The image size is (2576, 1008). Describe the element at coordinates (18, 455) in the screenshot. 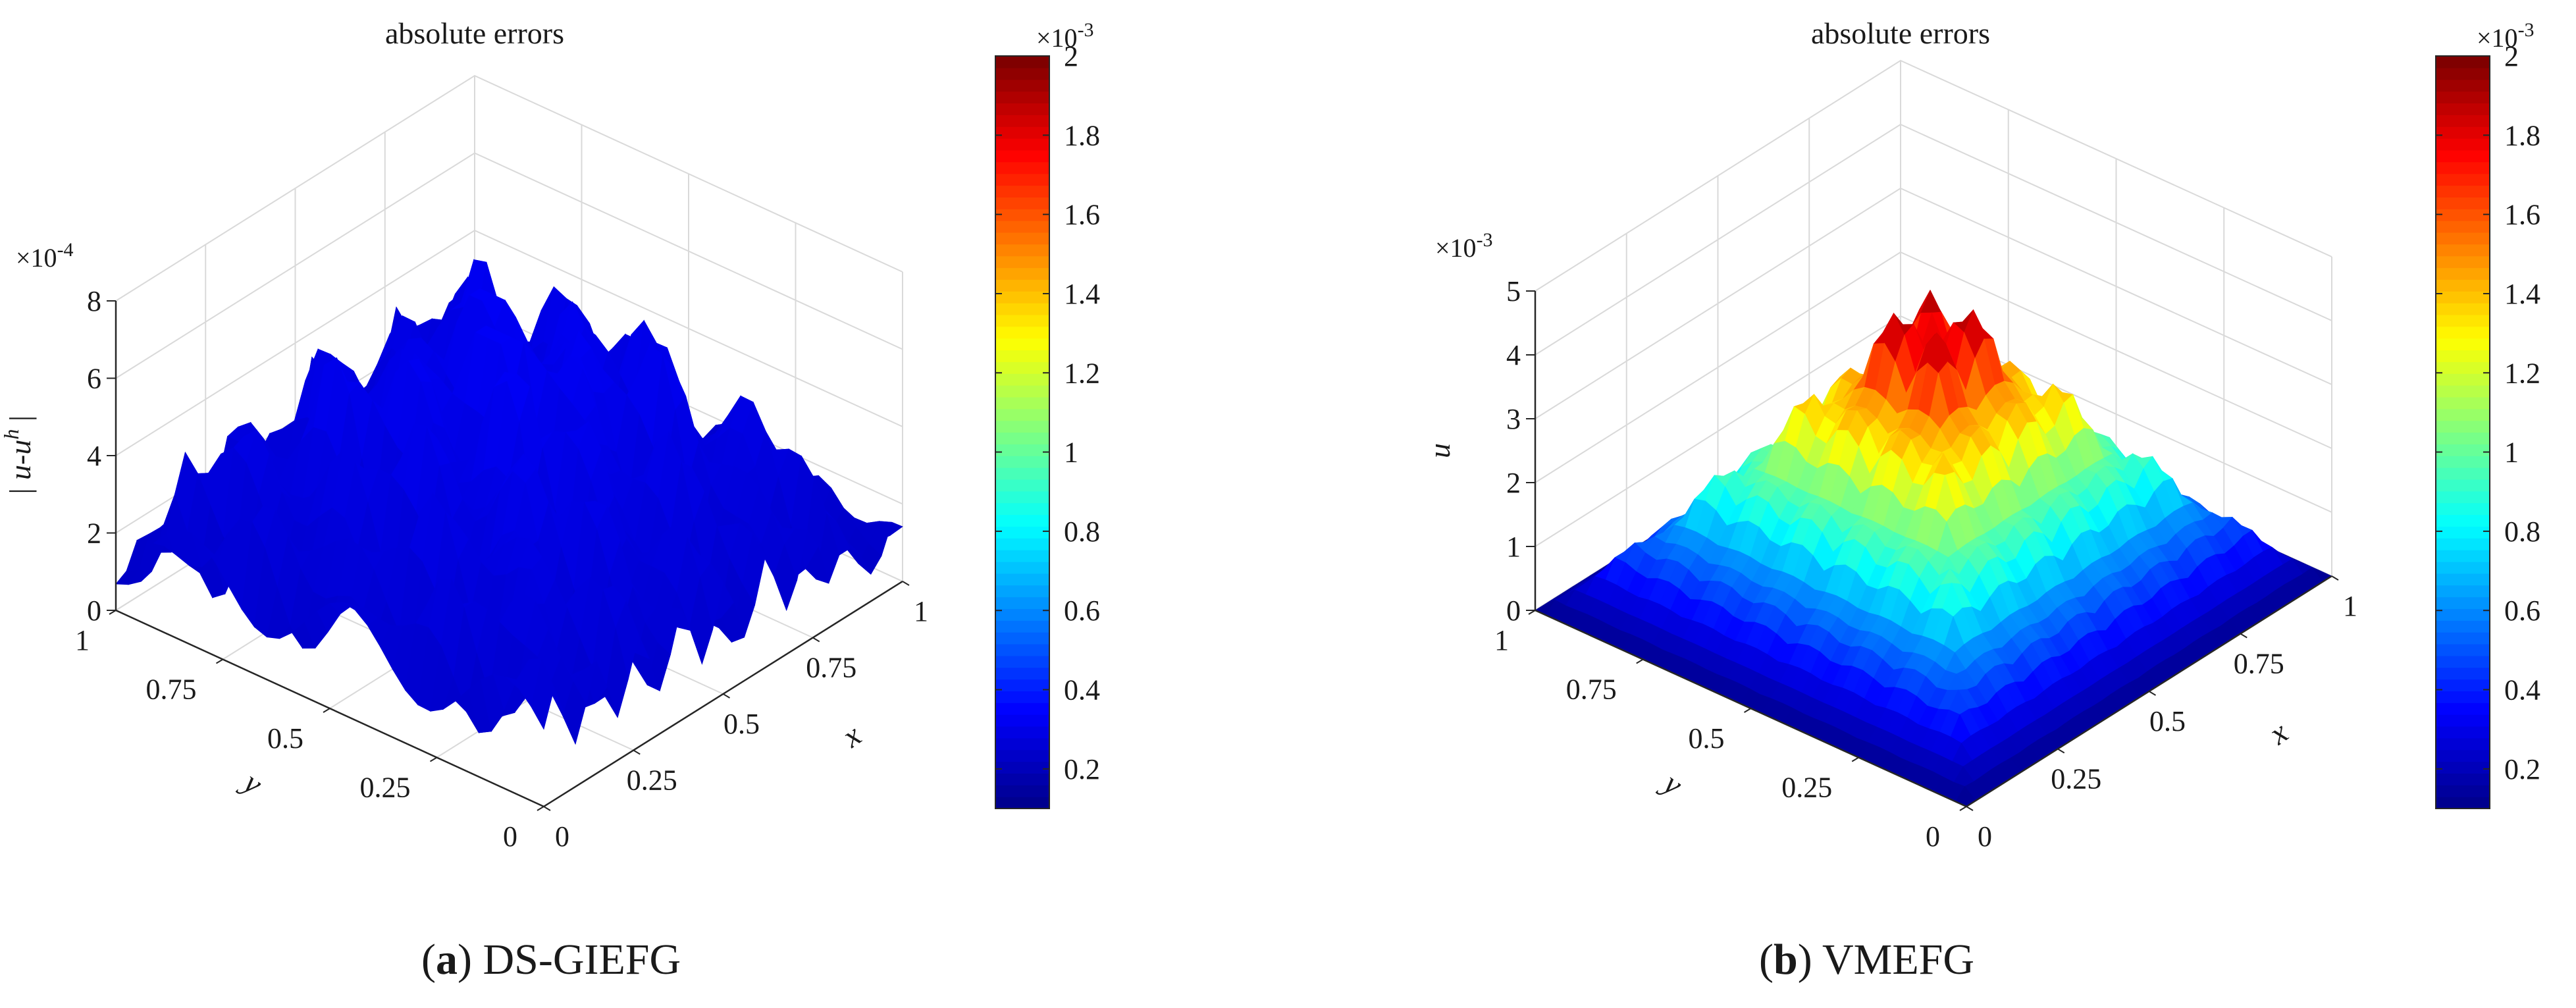

I see `z-axis-label: | u-uh |` at that location.